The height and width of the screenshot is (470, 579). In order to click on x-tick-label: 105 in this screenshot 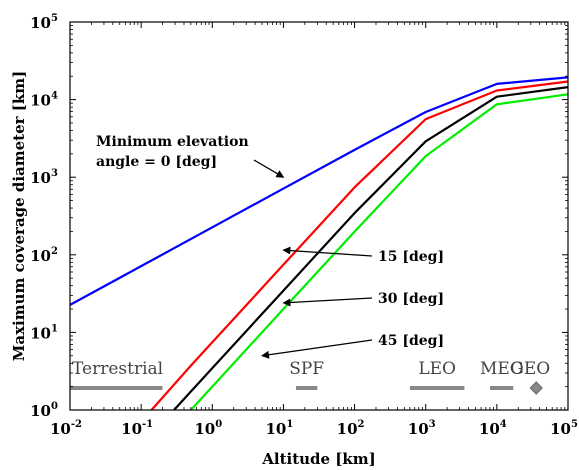, I will do `click(564, 428)`.